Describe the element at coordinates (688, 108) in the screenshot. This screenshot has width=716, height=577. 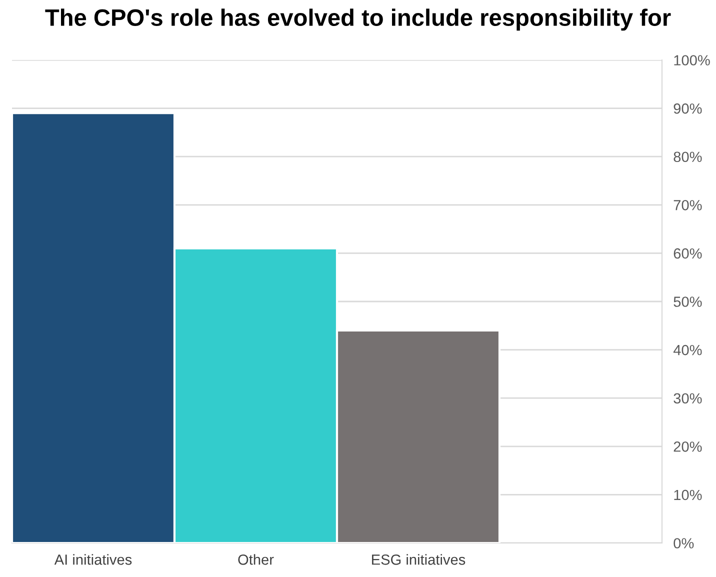
I see `y-tick-label: 90%` at that location.